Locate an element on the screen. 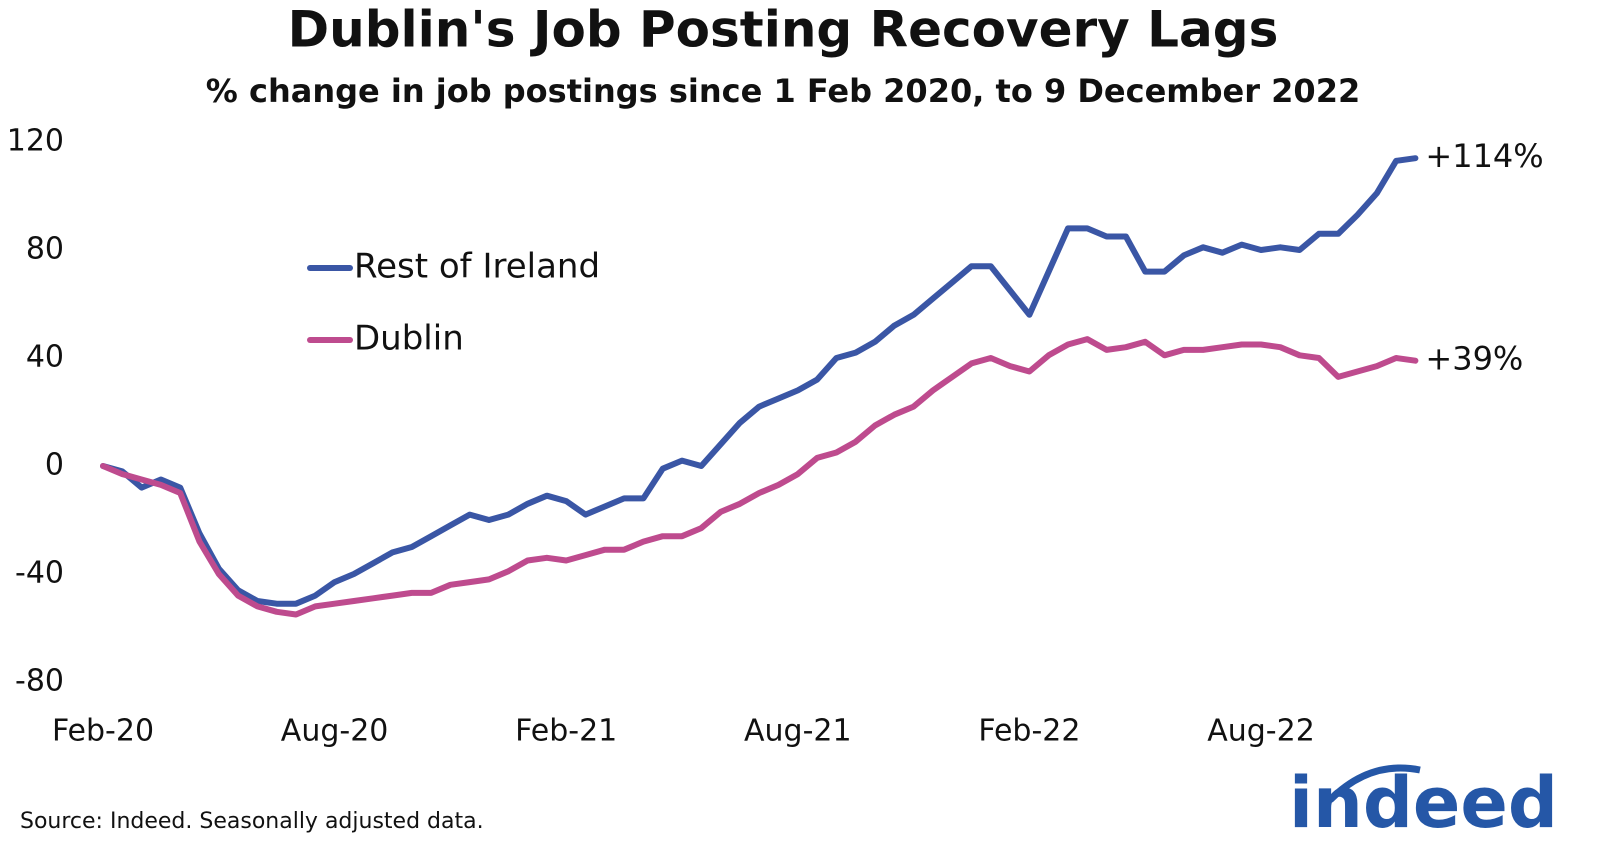 Image resolution: width=1600 pixels, height=858 pixels. x-tick-label: Feb-21 is located at coordinates (566, 731).